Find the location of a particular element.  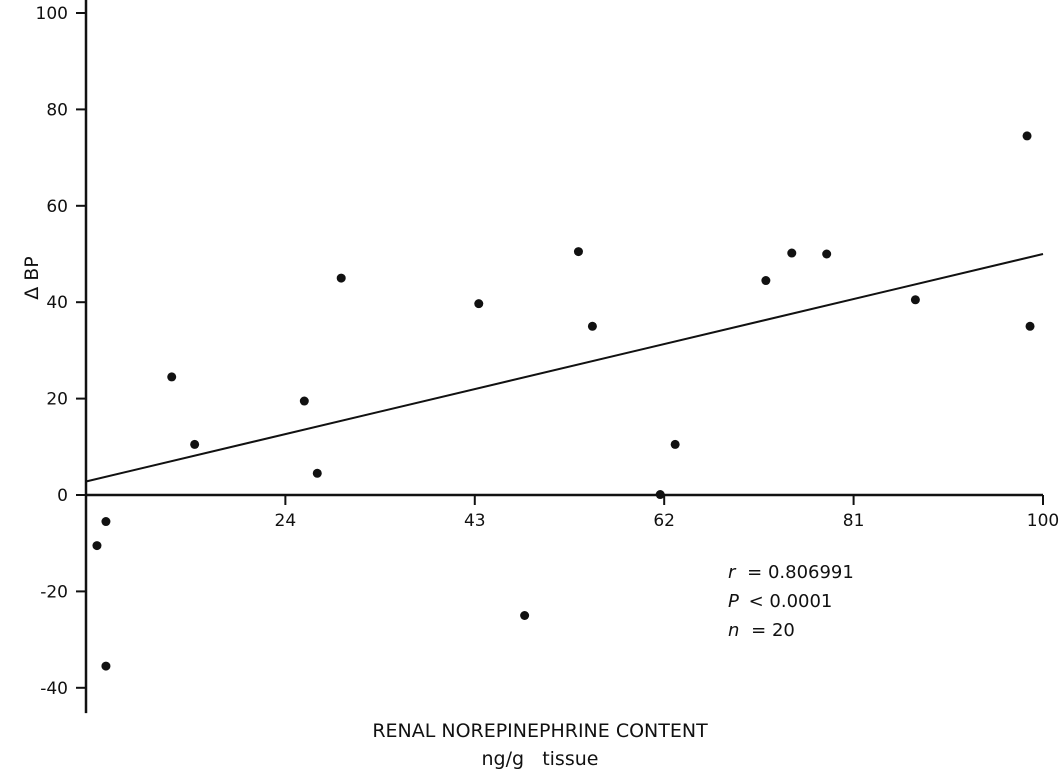

x-tick-label: 43 is located at coordinates (475, 521).